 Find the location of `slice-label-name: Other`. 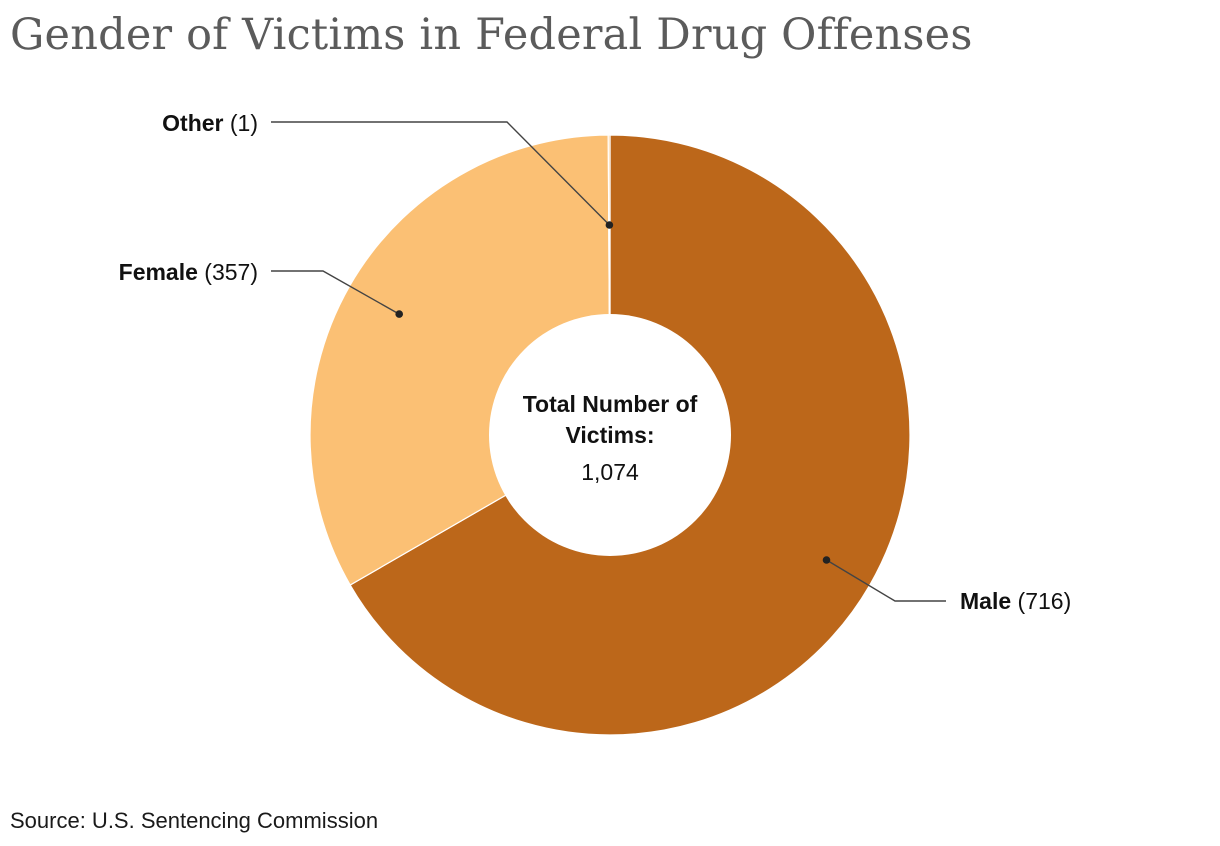

slice-label-name: Other is located at coordinates (192, 123).